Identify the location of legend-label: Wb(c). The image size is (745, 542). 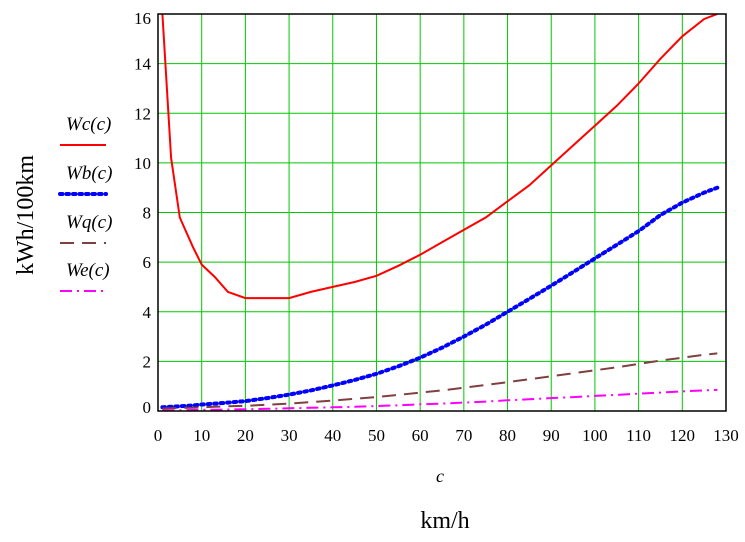
(89, 173).